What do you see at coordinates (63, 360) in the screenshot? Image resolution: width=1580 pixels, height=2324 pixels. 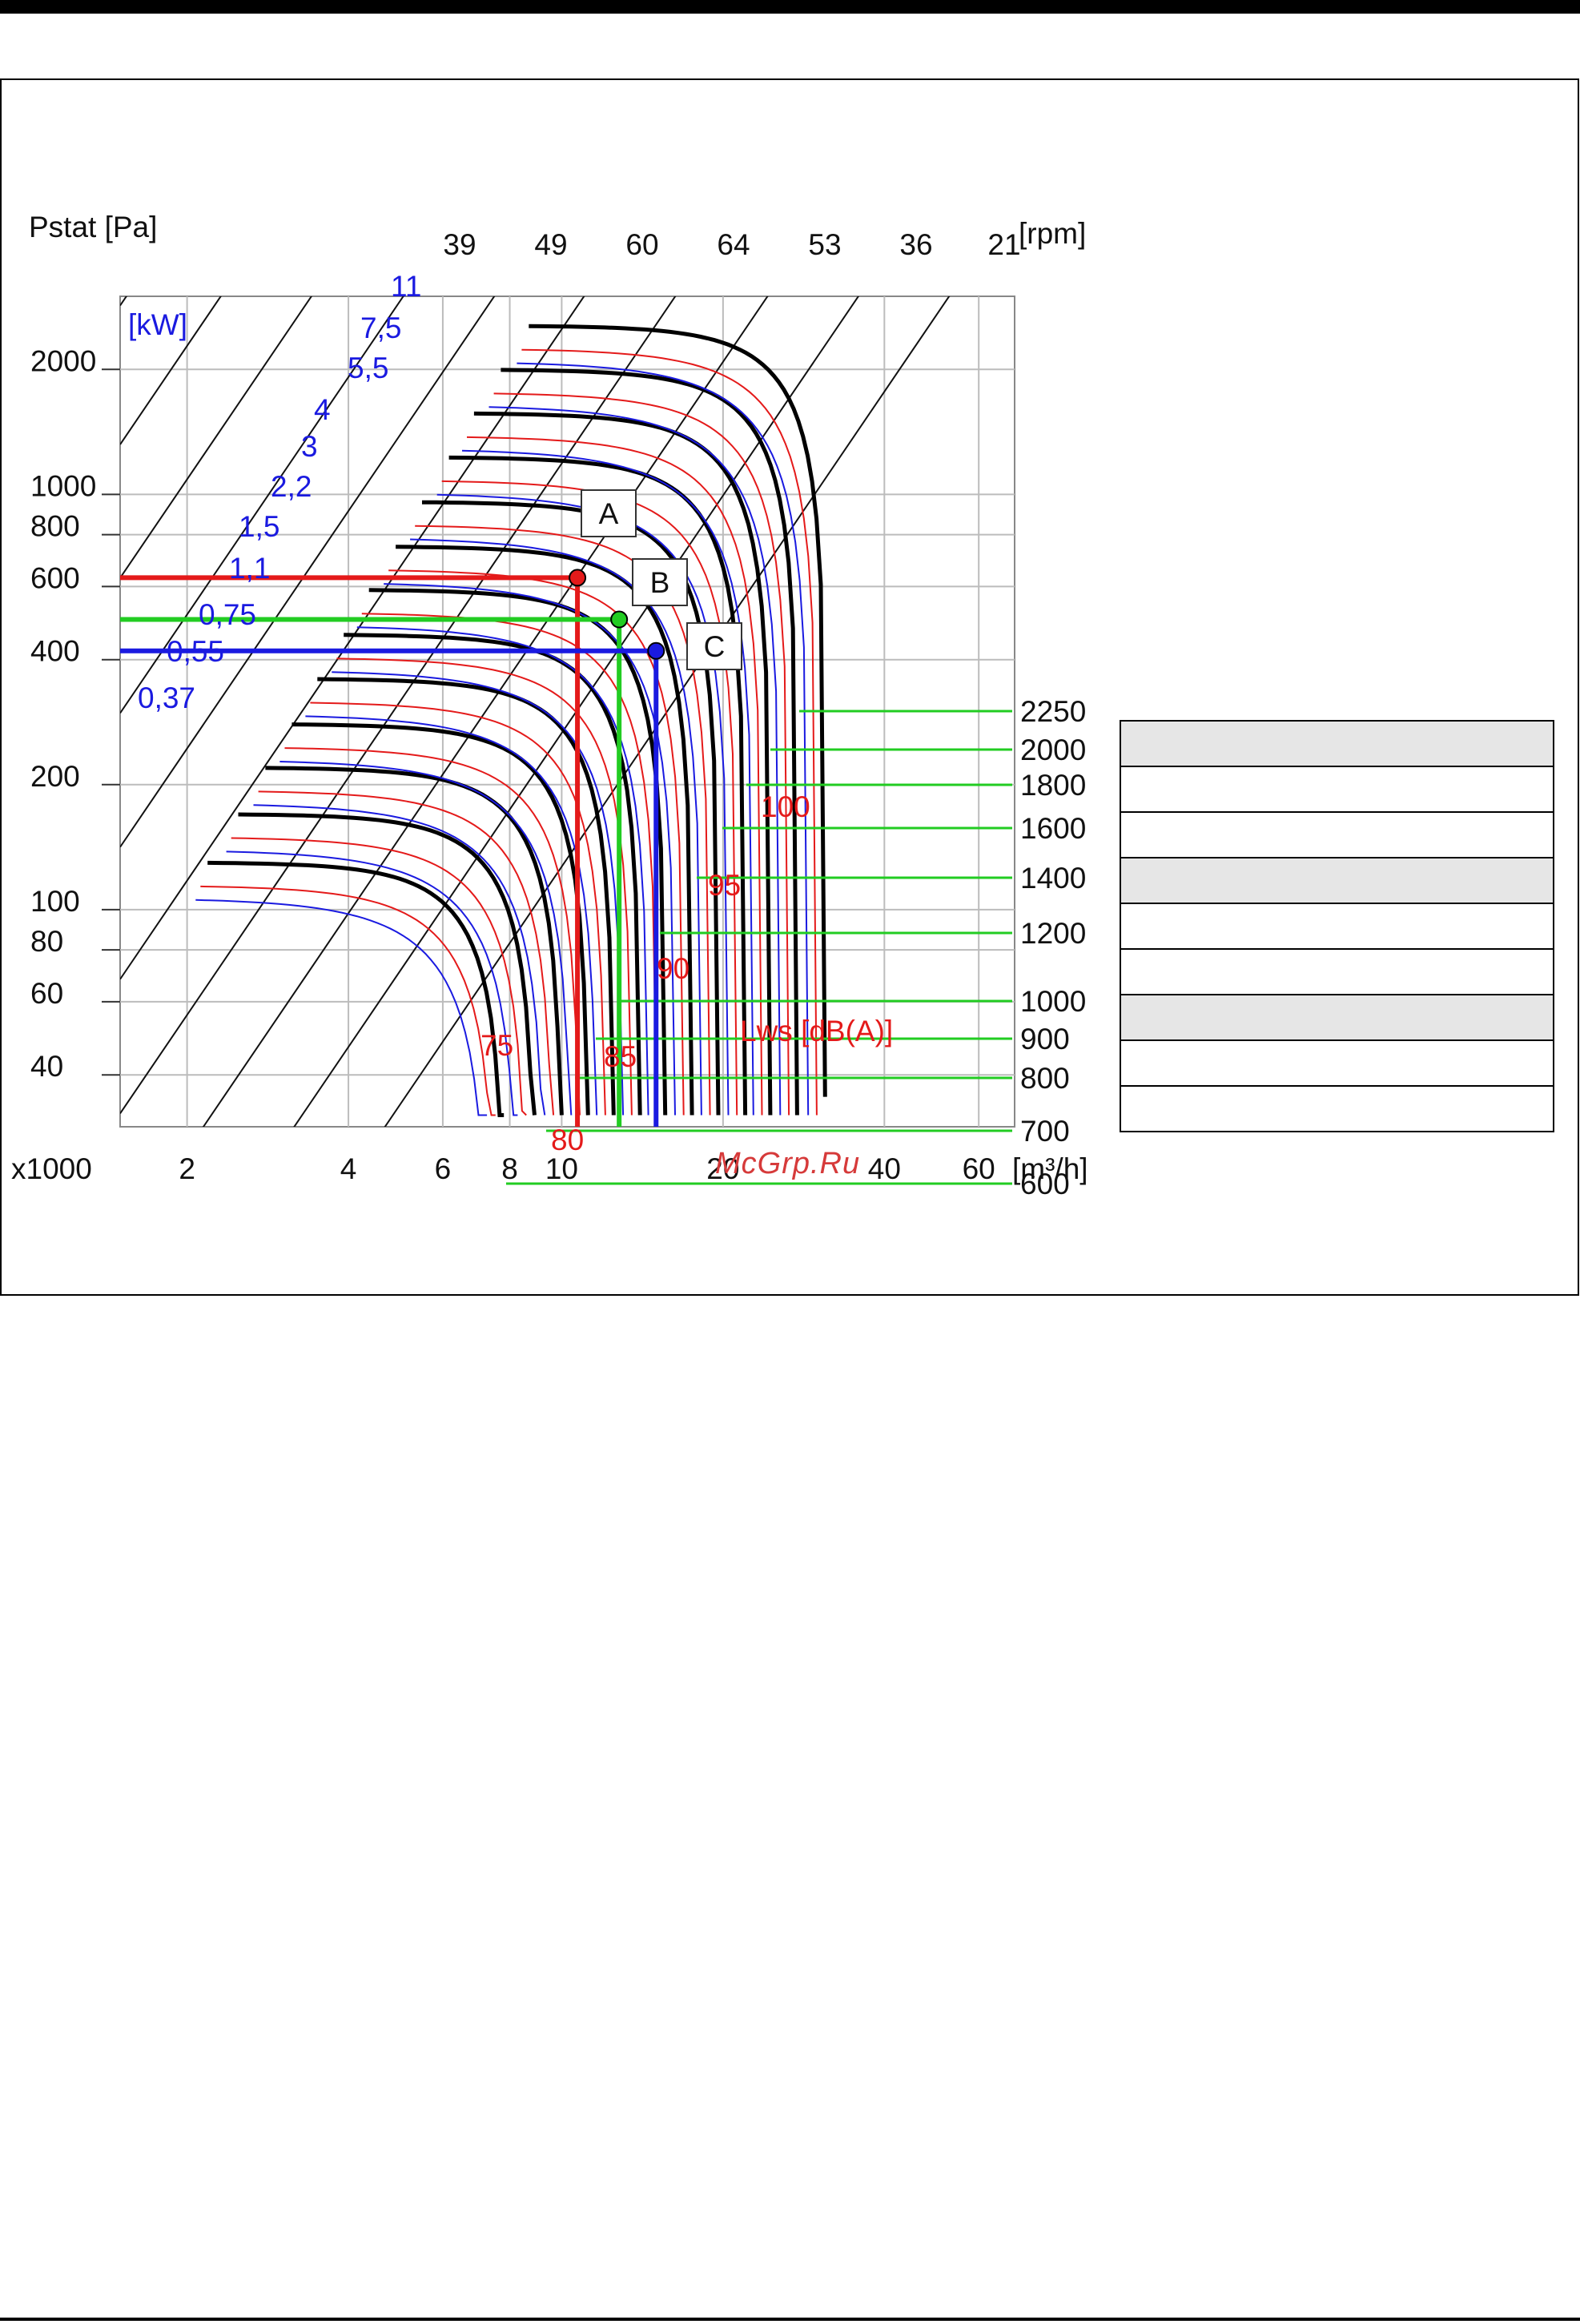 I see `y-tick-label: 2000` at bounding box center [63, 360].